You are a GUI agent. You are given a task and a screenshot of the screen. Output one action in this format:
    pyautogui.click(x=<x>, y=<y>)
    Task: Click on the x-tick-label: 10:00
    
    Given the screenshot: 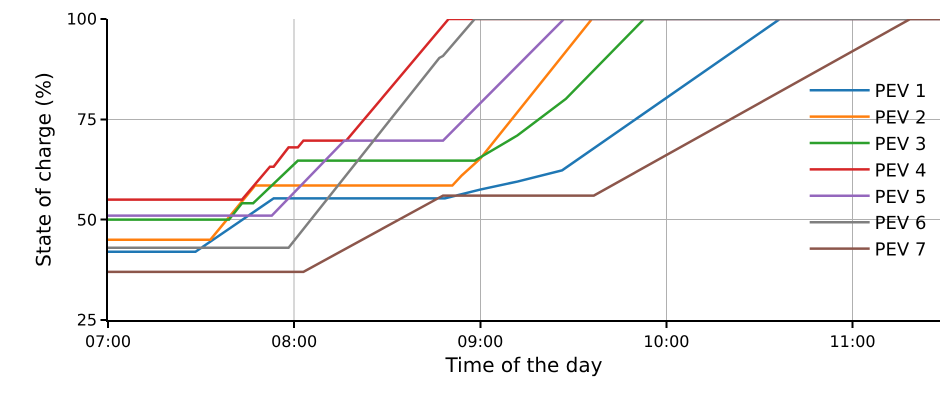 What is the action you would take?
    pyautogui.click(x=666, y=341)
    